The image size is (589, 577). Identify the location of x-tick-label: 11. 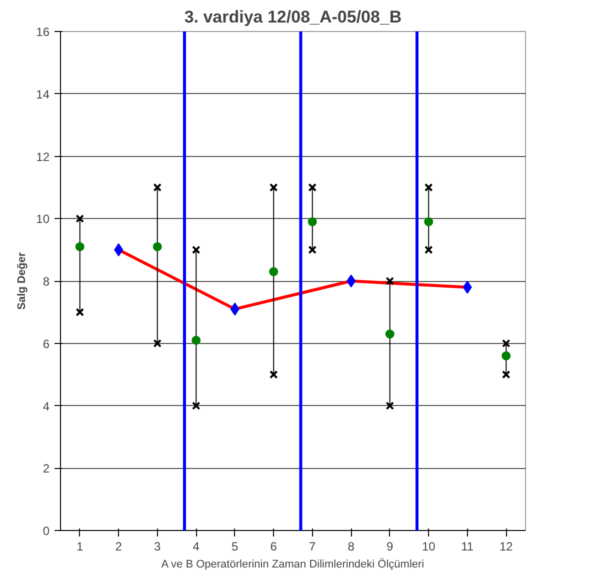
(467, 547).